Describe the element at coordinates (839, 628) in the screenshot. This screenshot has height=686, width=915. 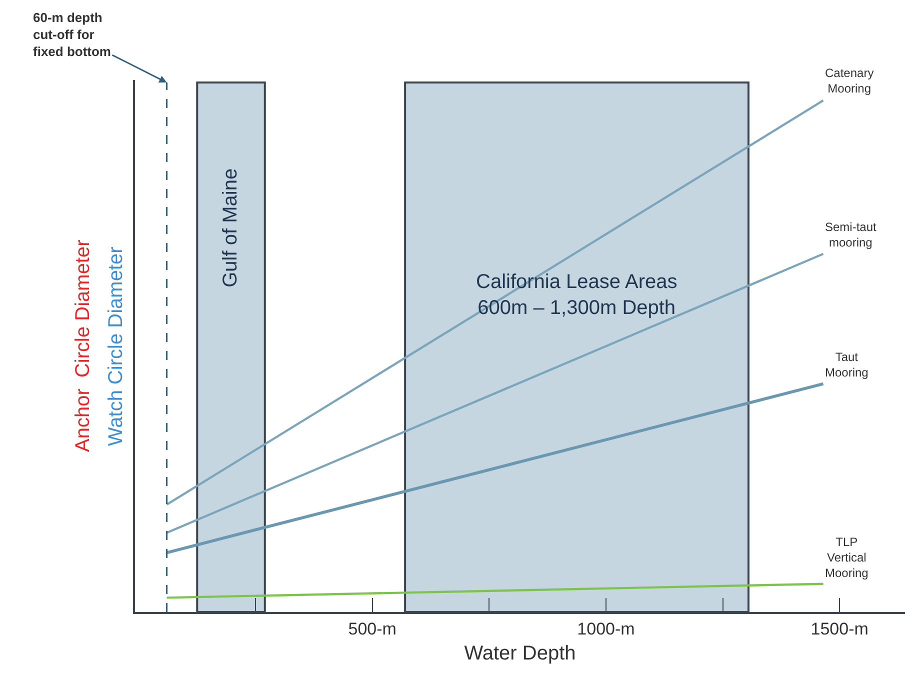
I see `x-tick-label: 1500-m` at that location.